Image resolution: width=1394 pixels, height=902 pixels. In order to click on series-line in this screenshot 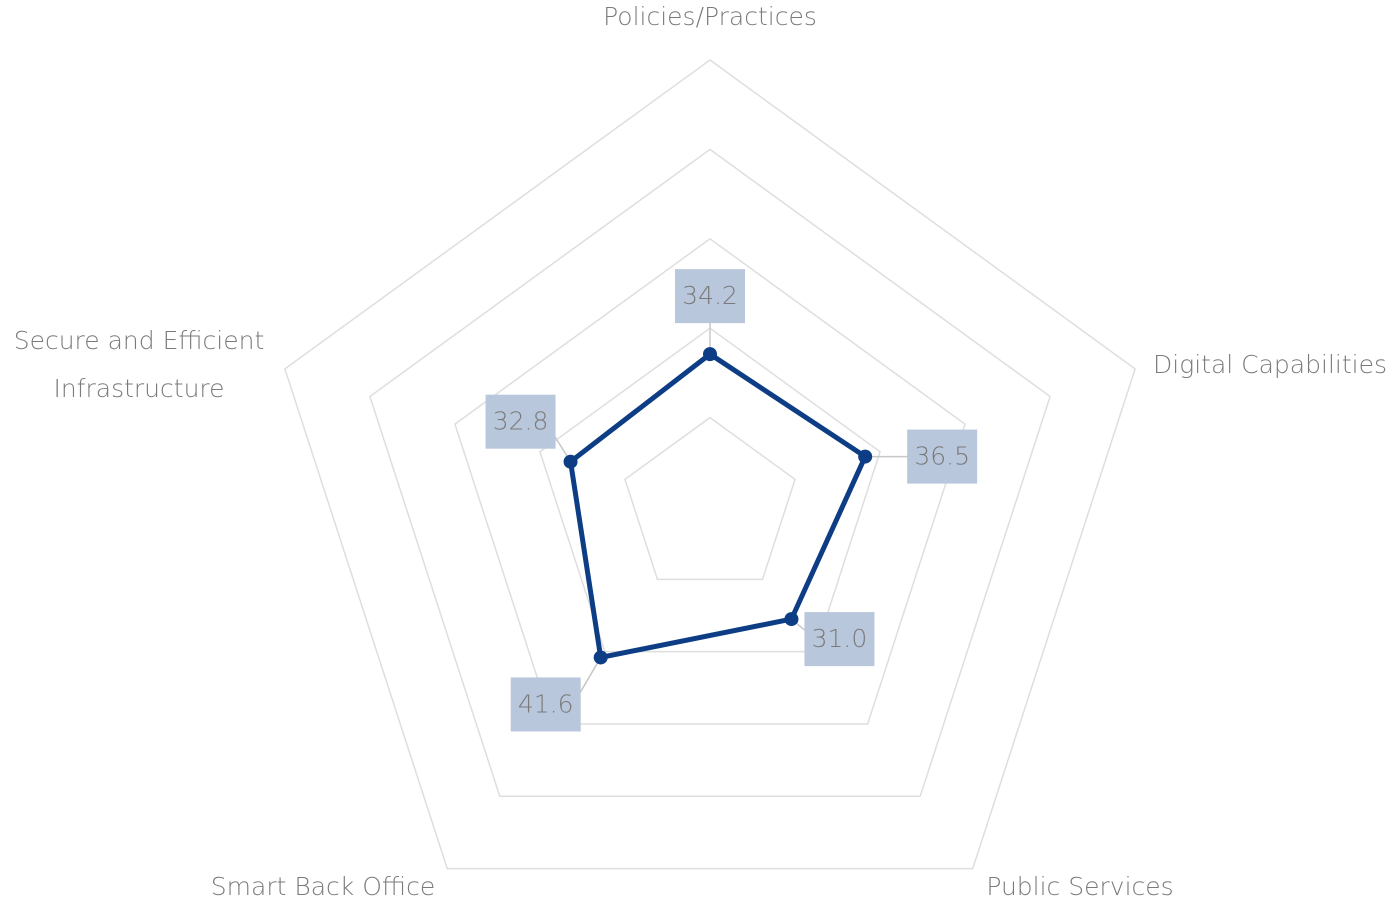, I will do `click(718, 505)`.